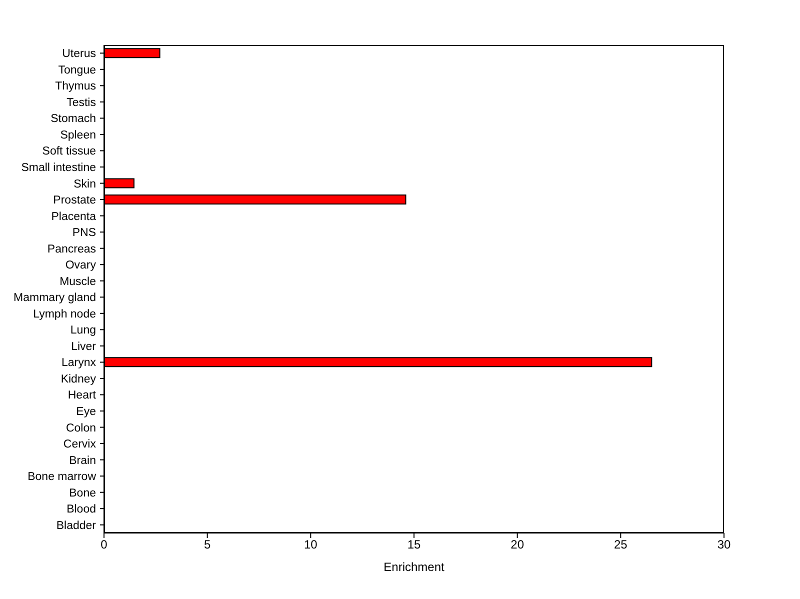  I want to click on y-tick-label: Larynx, so click(78, 363).